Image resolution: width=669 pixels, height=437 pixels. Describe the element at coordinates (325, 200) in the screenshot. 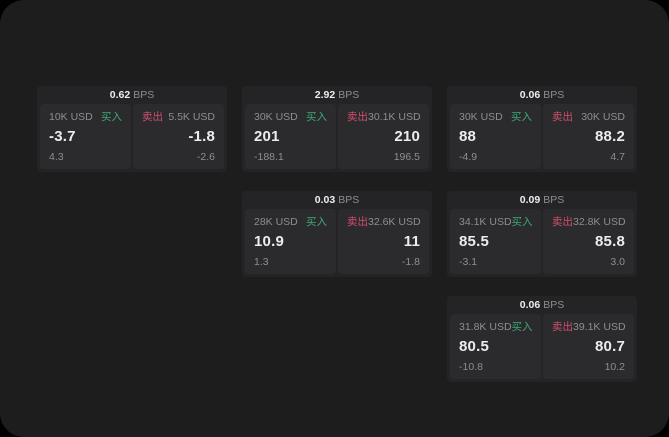

I see `spread-value: 0.03` at that location.